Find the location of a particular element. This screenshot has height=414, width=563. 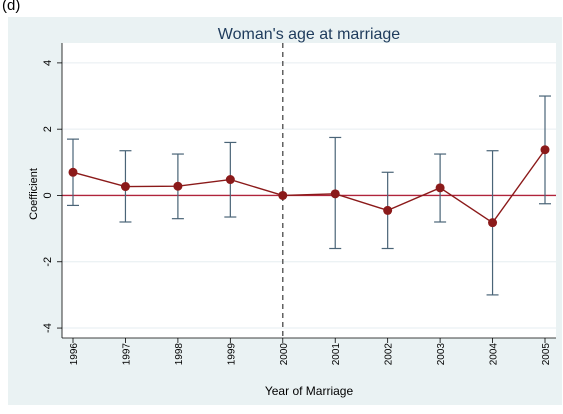

y-tick-label: -4 is located at coordinates (48, 328).